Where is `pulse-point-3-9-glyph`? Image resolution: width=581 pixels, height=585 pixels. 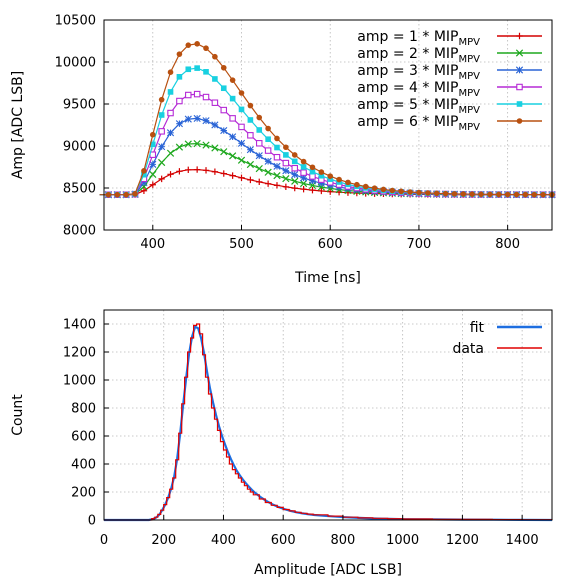 pulse-point-3-9-glyph is located at coordinates (179, 124).